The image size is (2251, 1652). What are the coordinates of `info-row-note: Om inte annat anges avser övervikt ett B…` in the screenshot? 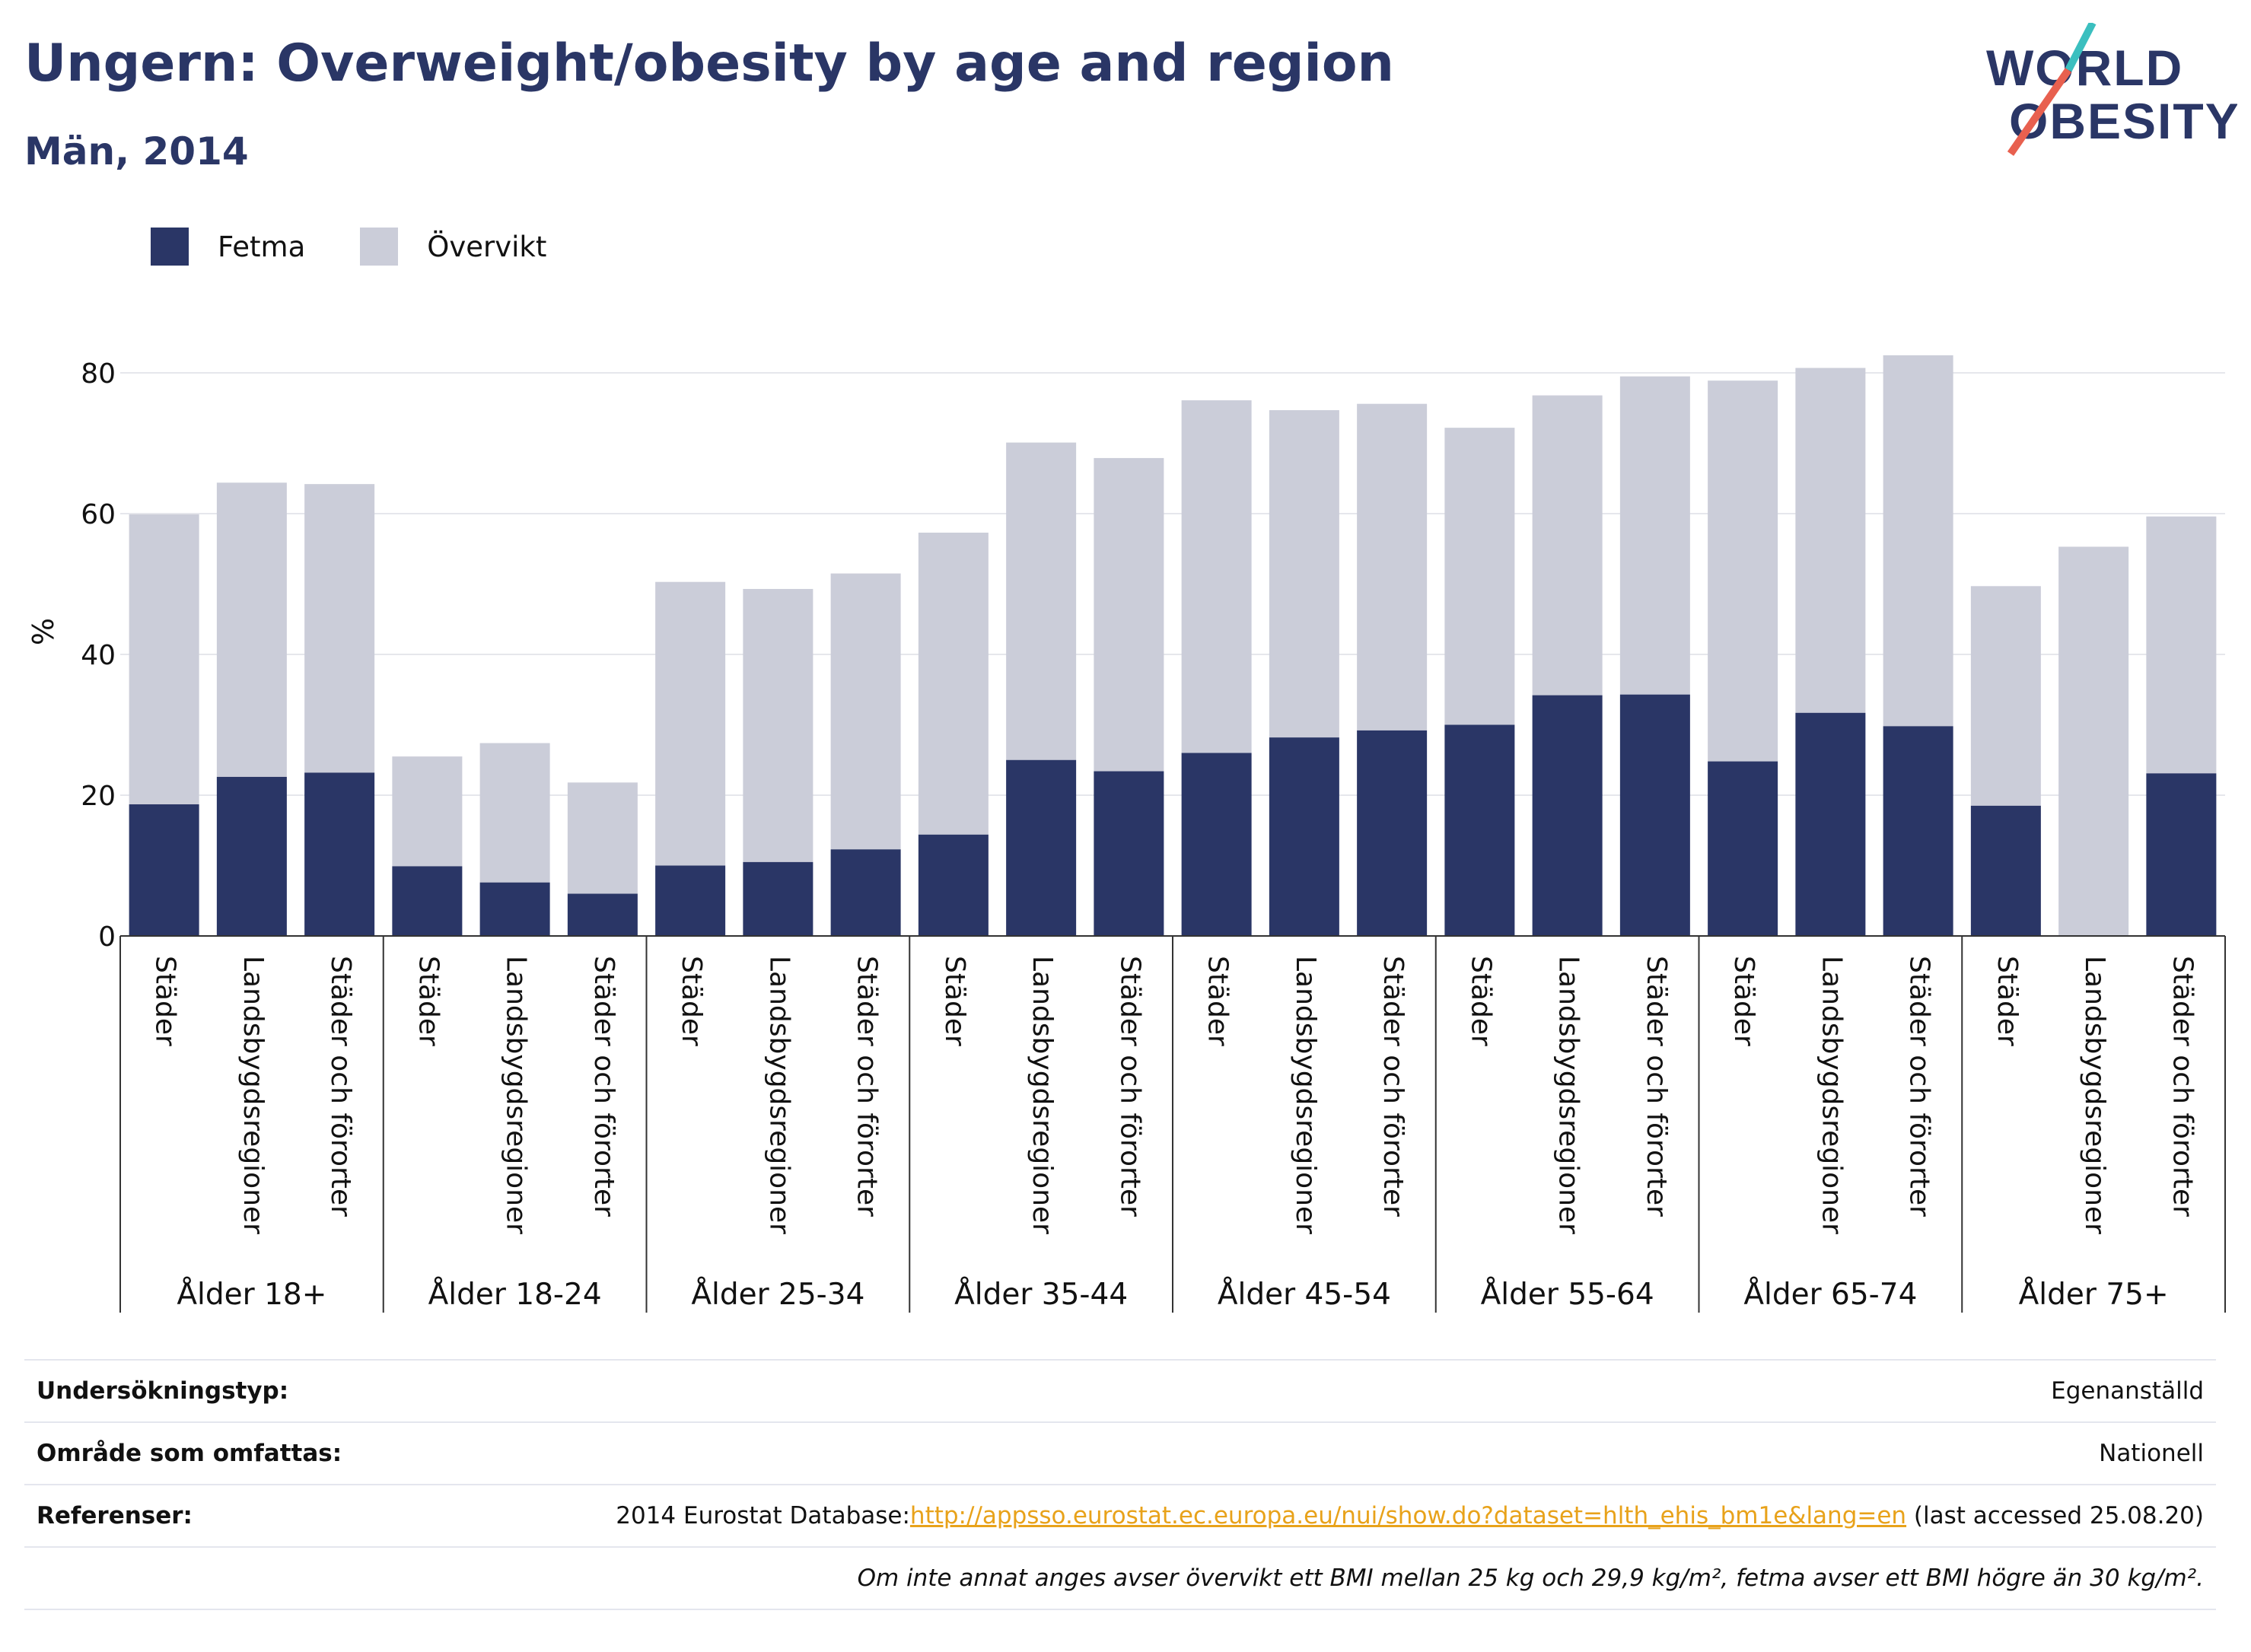 It's located at (1120, 1579).